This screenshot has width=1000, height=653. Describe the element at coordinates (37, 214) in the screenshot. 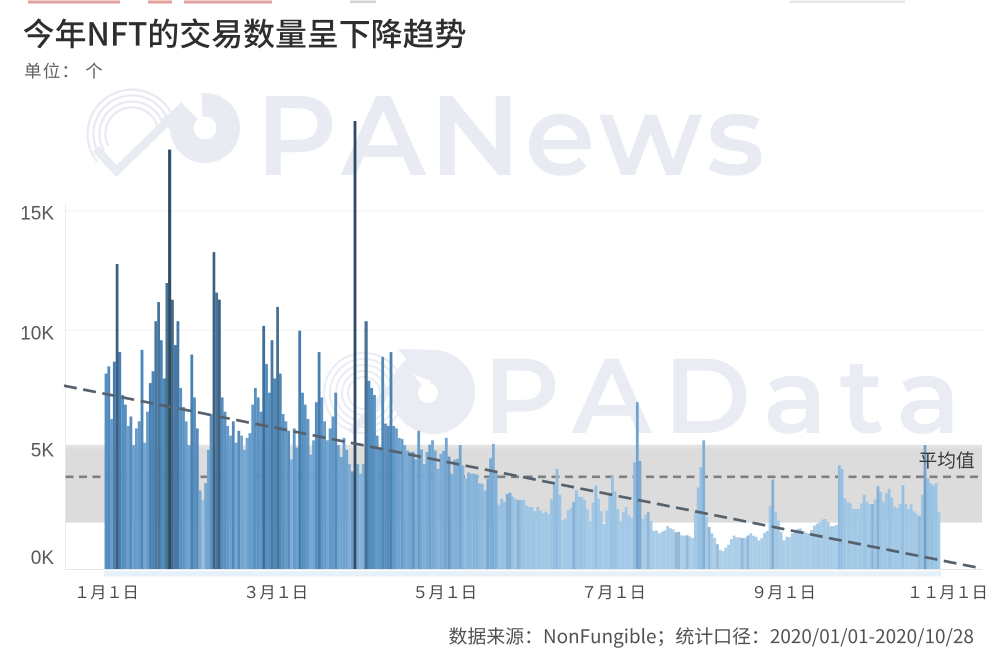

I see `svg-text: 15K` at that location.